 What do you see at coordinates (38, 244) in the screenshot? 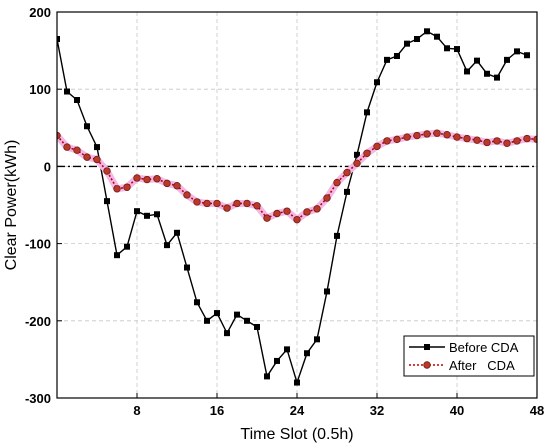
I see `y-tick-label: -100` at bounding box center [38, 244].